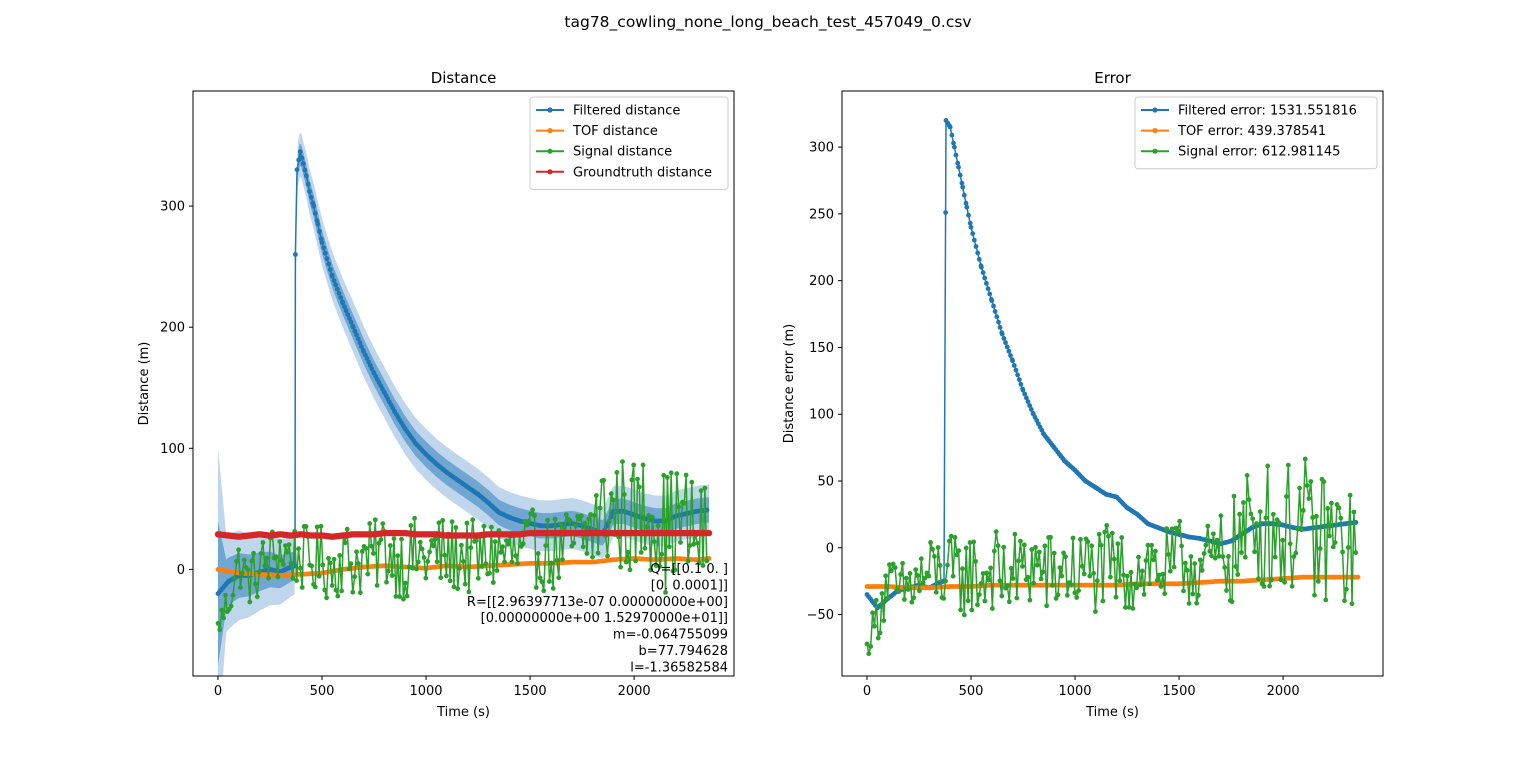  I want to click on series-signal-error, so click(1111, 556).